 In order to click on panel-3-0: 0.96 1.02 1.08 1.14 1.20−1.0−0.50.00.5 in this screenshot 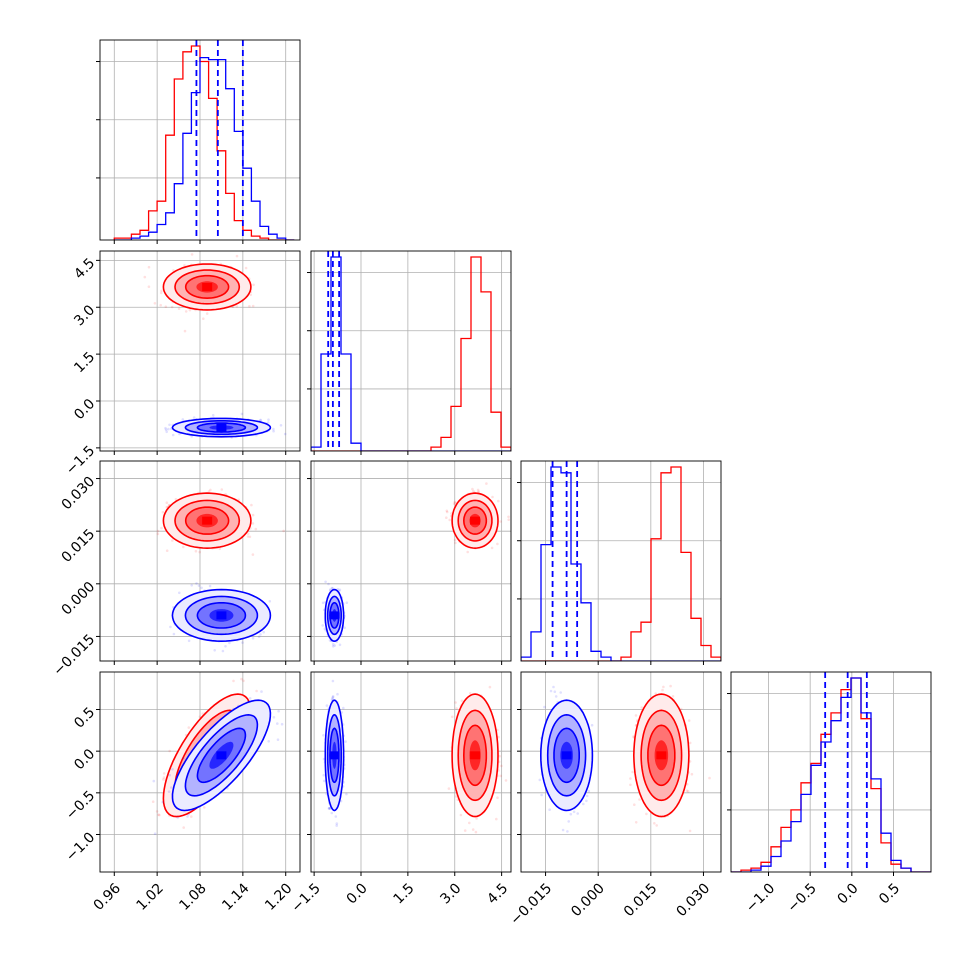, I will do `click(182, 792)`.